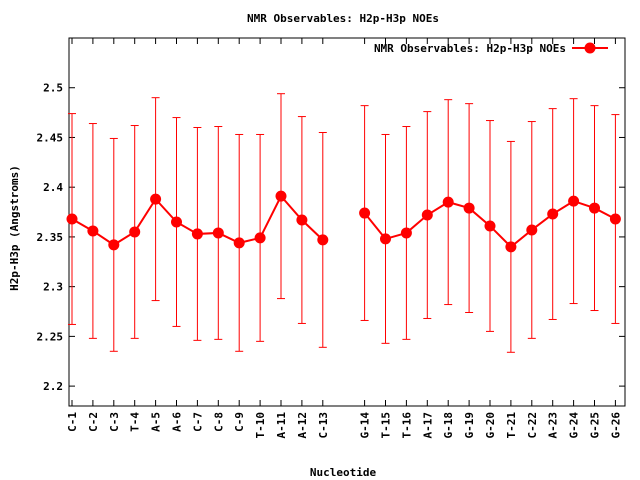  Describe the element at coordinates (448, 425) in the screenshot. I see `x-tick-label: G-18` at that location.